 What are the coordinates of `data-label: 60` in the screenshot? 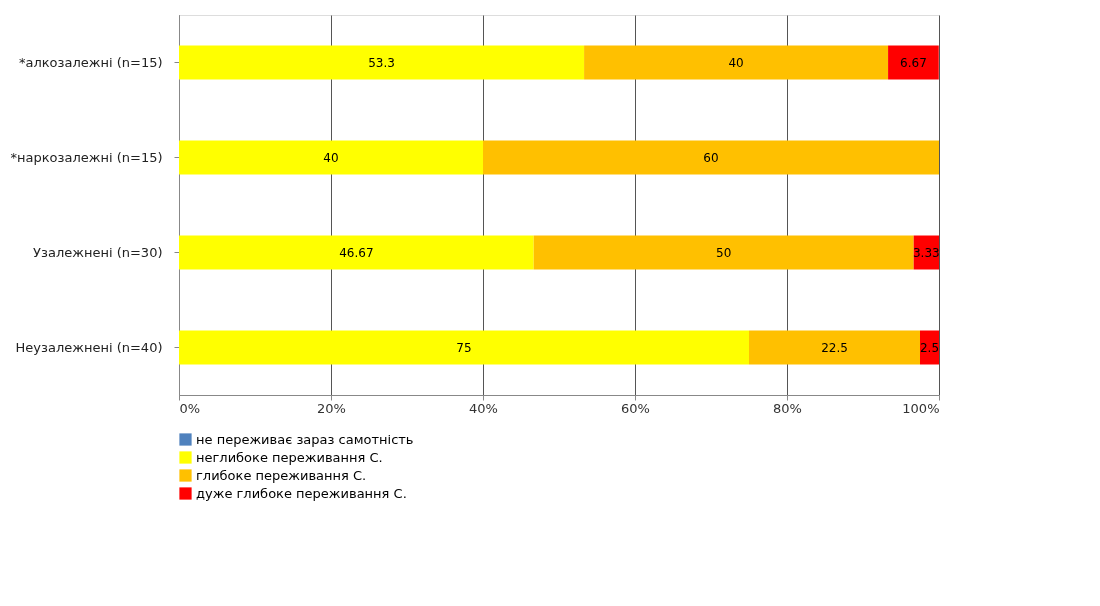 It's located at (711, 157).